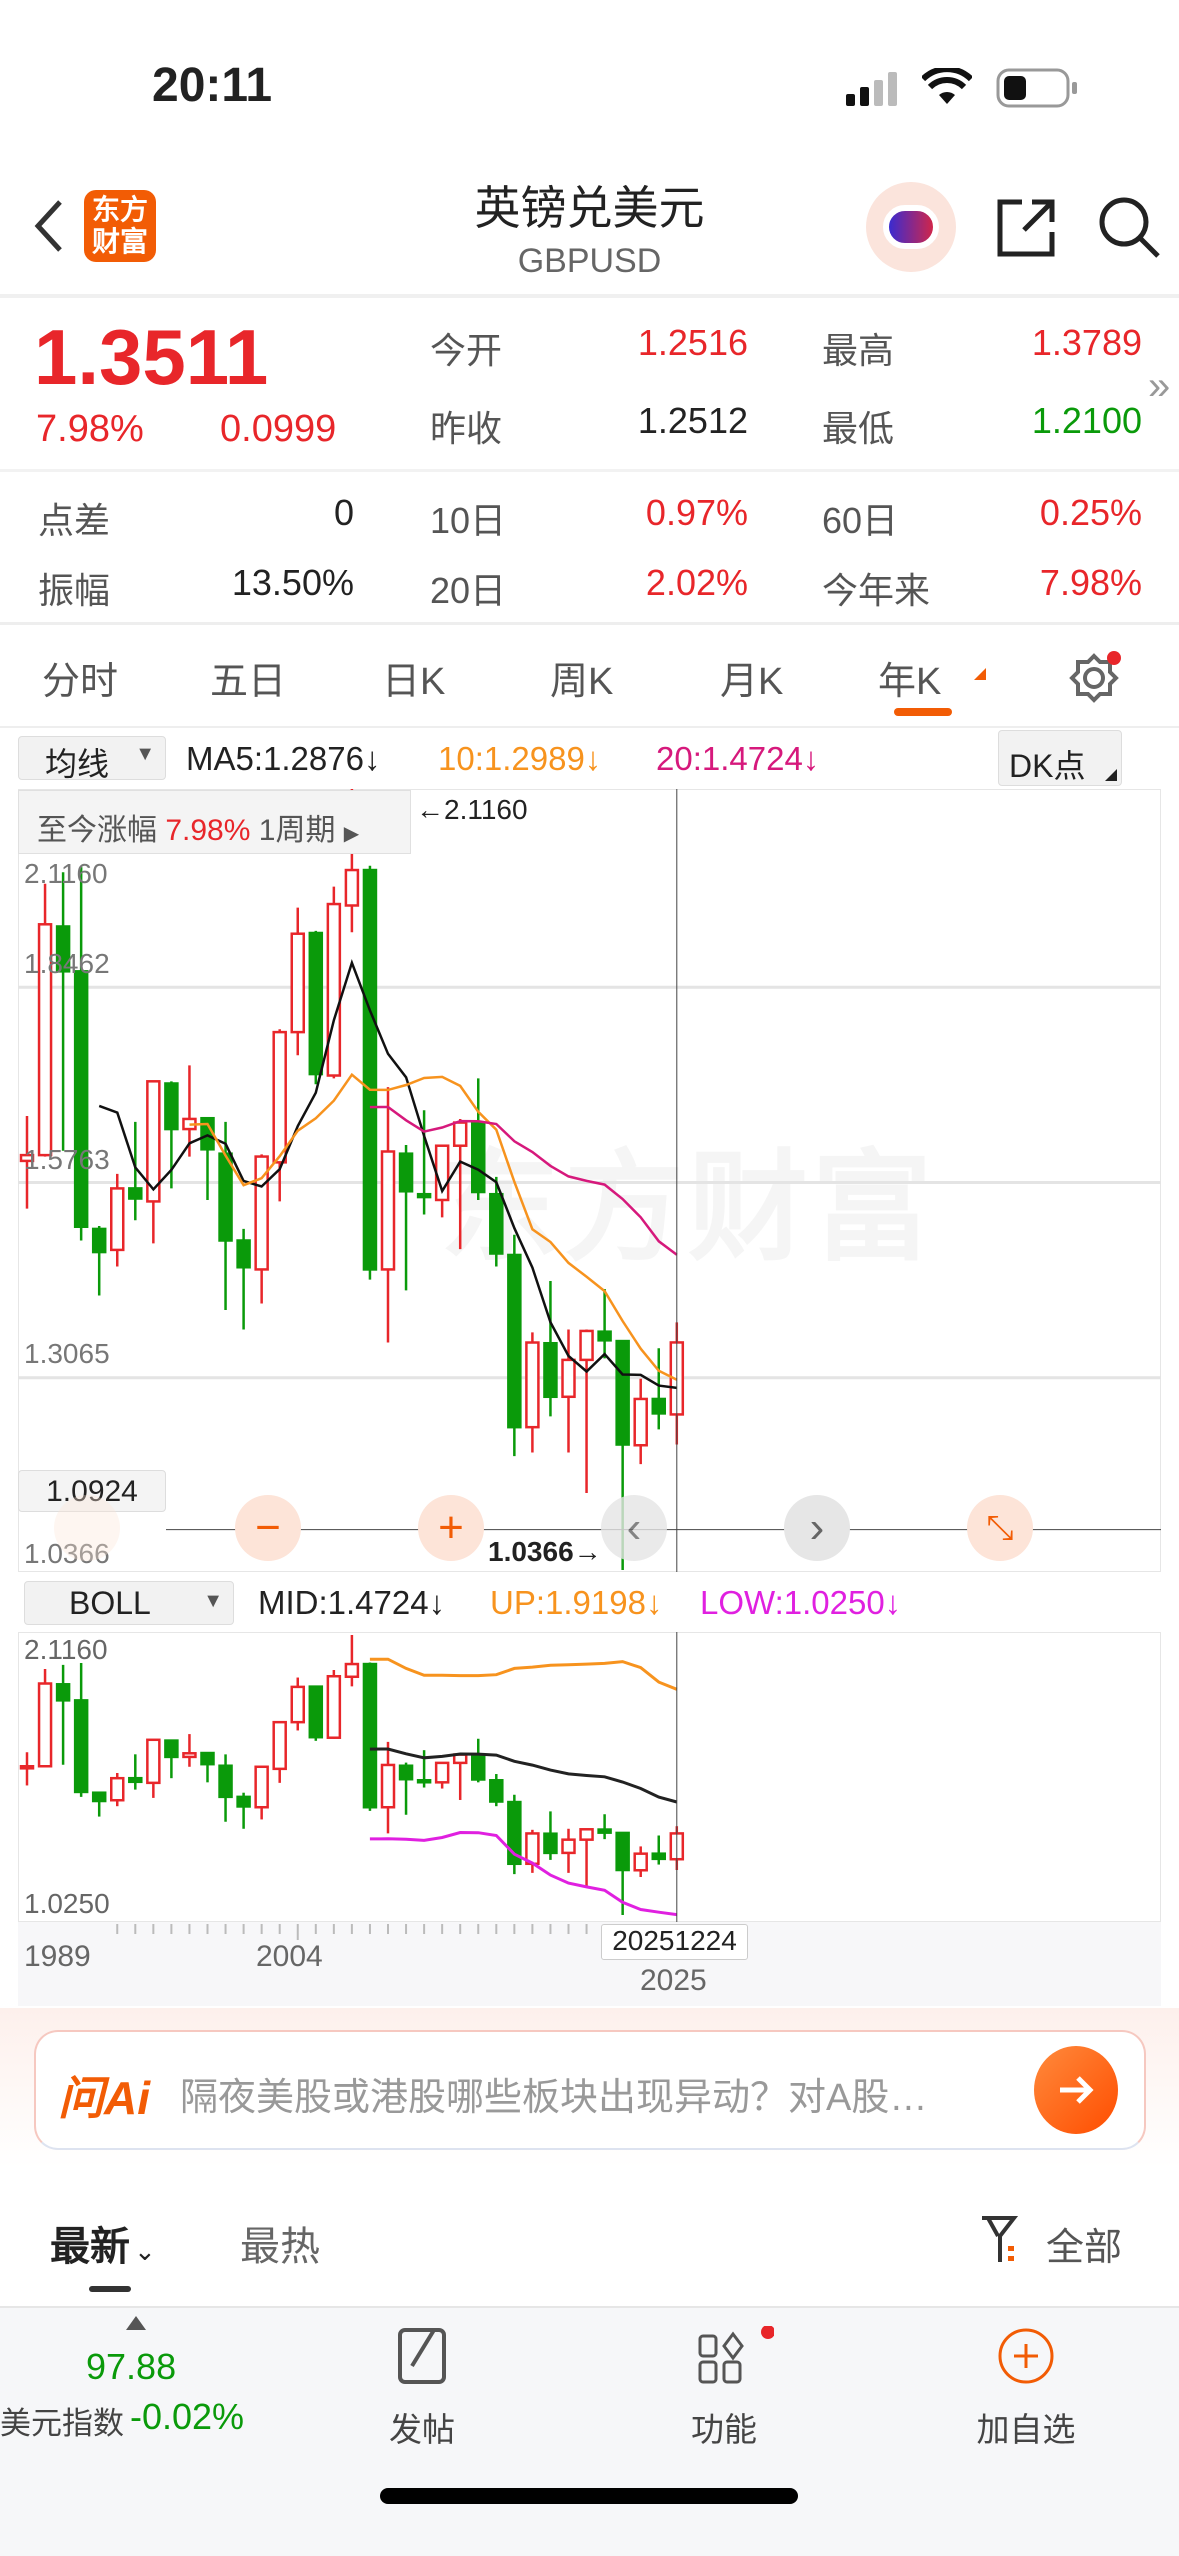 The height and width of the screenshot is (2556, 1179). What do you see at coordinates (62, 2423) in the screenshot?
I see `usd-index-label: 美元指数` at bounding box center [62, 2423].